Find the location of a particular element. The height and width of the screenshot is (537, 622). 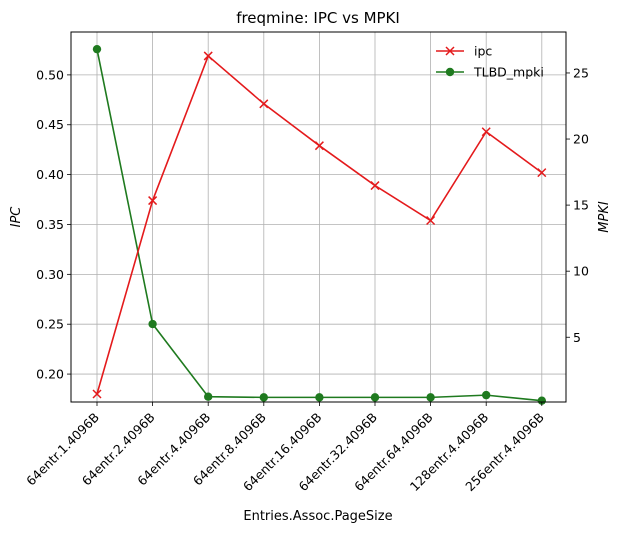

left-y-axis: 0.20 0.25 0.30 0.35 0.40 0.45 0.50 is located at coordinates (53, 224).